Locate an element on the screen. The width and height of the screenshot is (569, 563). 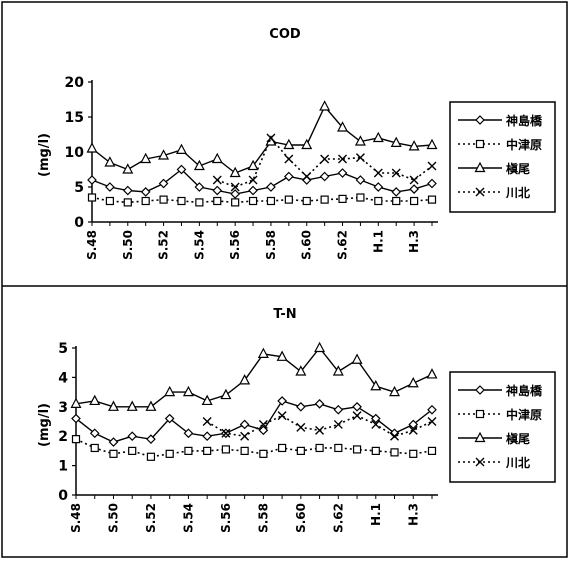
x-tick-label: S.50 is located at coordinates (128, 245).